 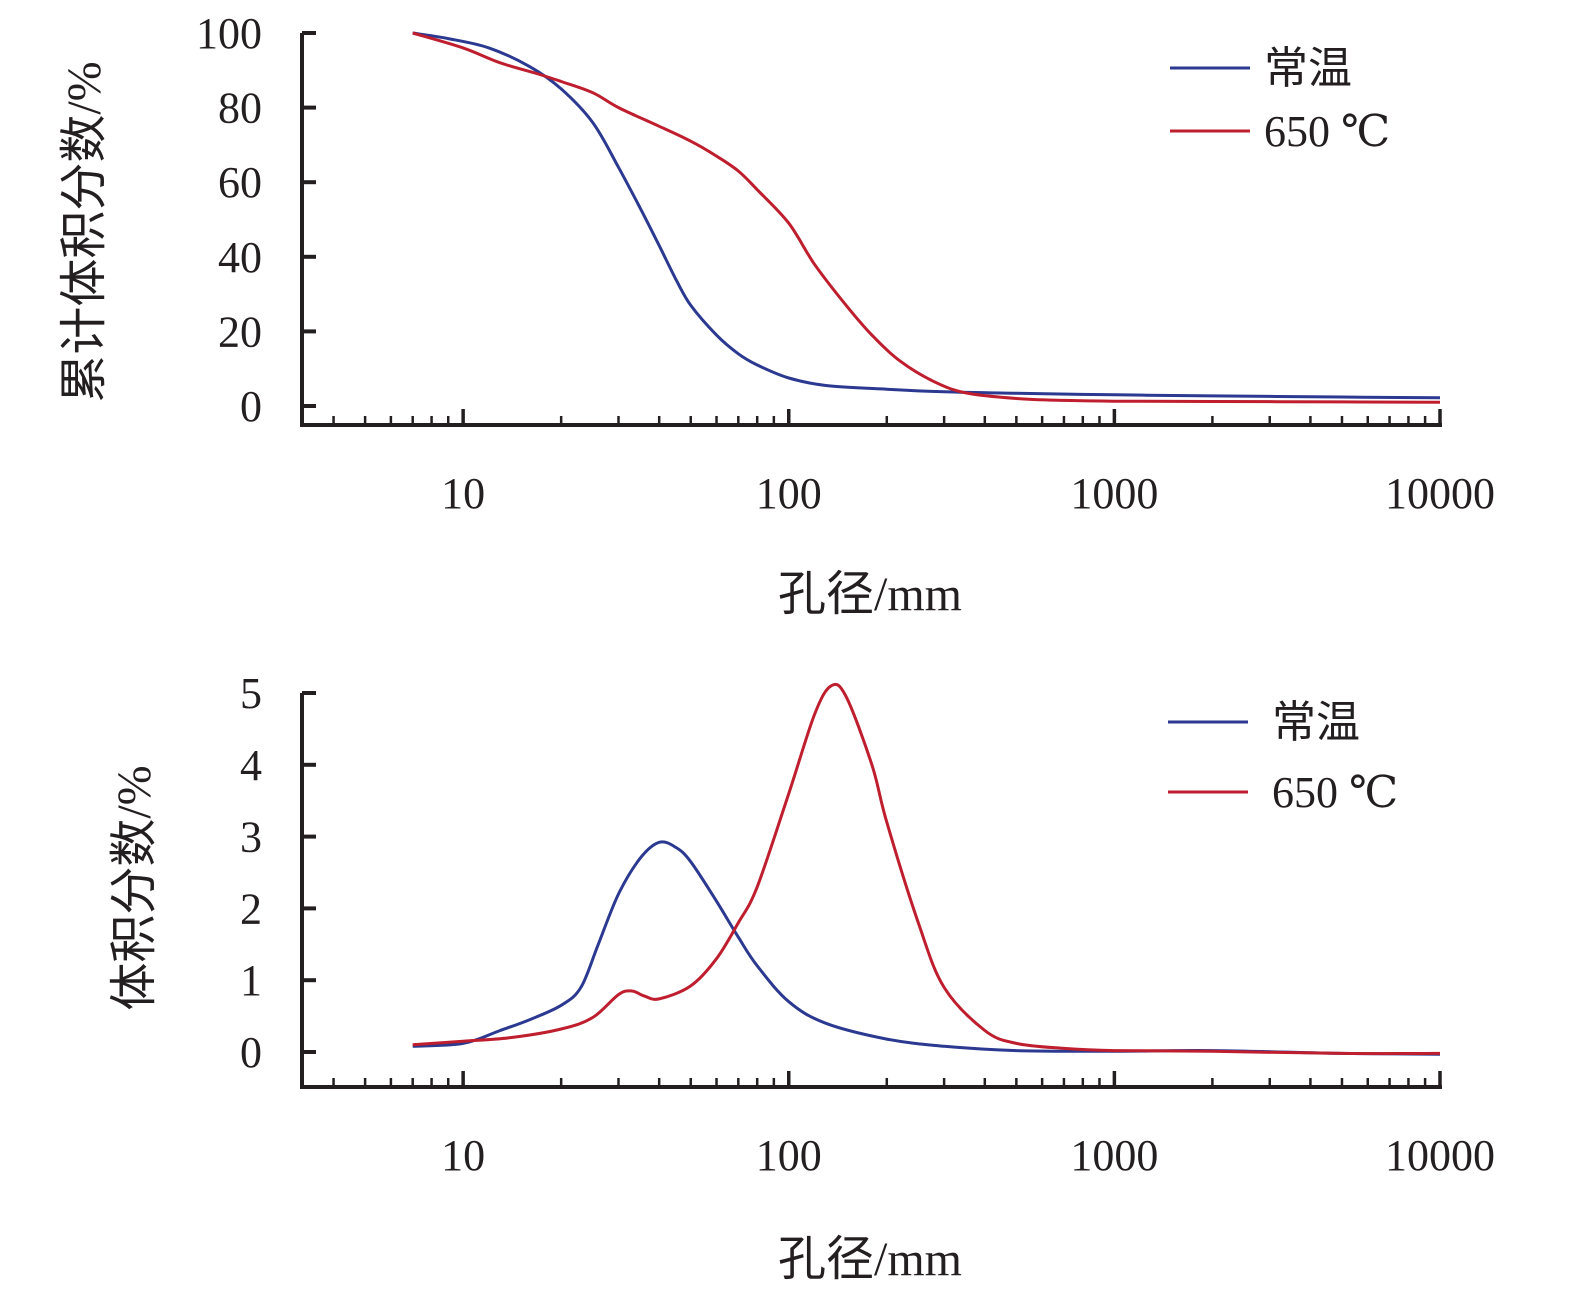 What do you see at coordinates (229, 33) in the screenshot?
I see `y-tick-label: 100` at bounding box center [229, 33].